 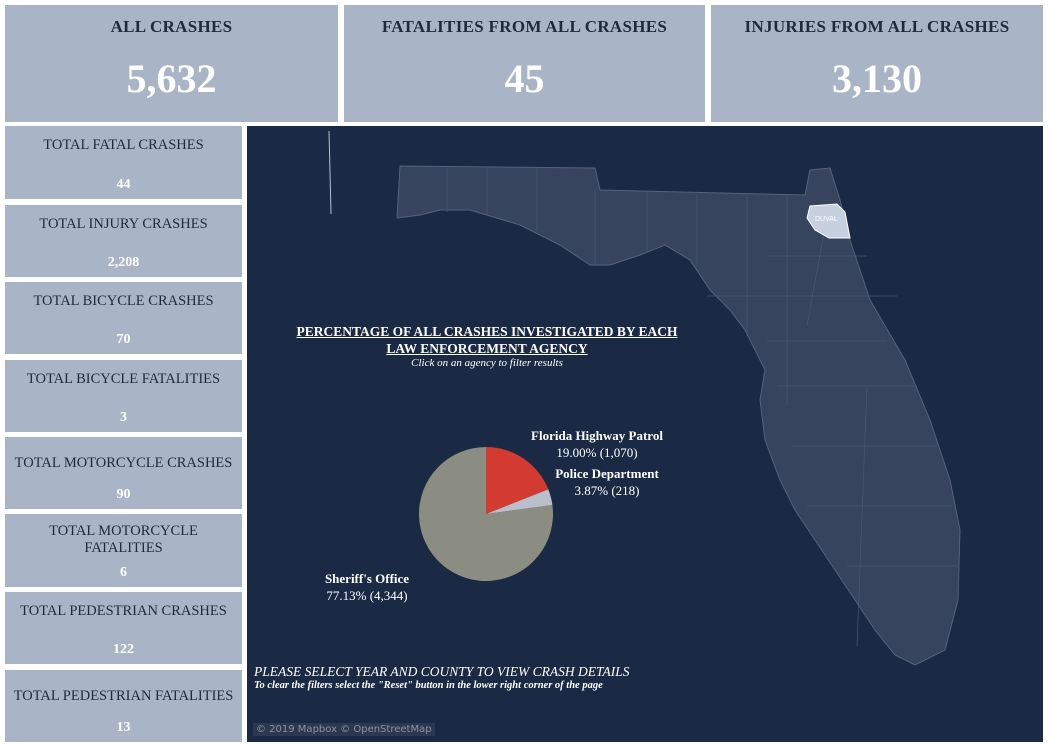 I want to click on slice-value: 19.00% (1,070), so click(x=597, y=452).